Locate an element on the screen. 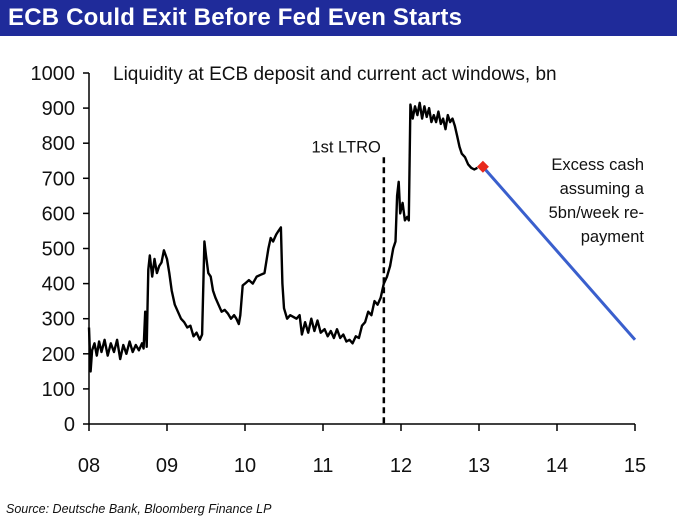  y-tick-label: 500 is located at coordinates (58, 250).